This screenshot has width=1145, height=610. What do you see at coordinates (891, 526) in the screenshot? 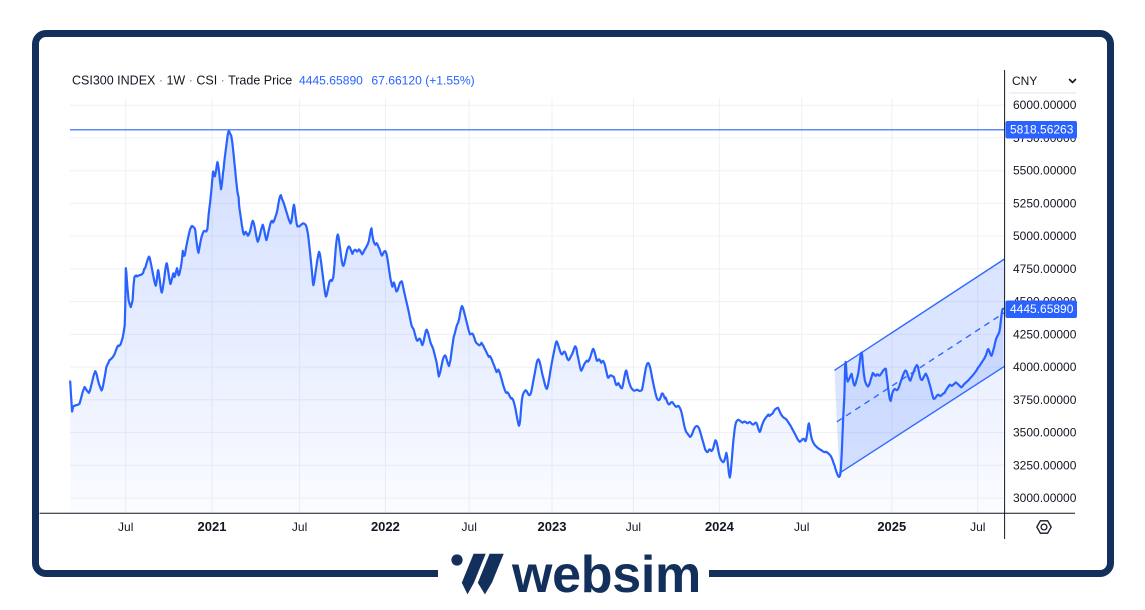
I see `svg-text: 2025` at bounding box center [891, 526].